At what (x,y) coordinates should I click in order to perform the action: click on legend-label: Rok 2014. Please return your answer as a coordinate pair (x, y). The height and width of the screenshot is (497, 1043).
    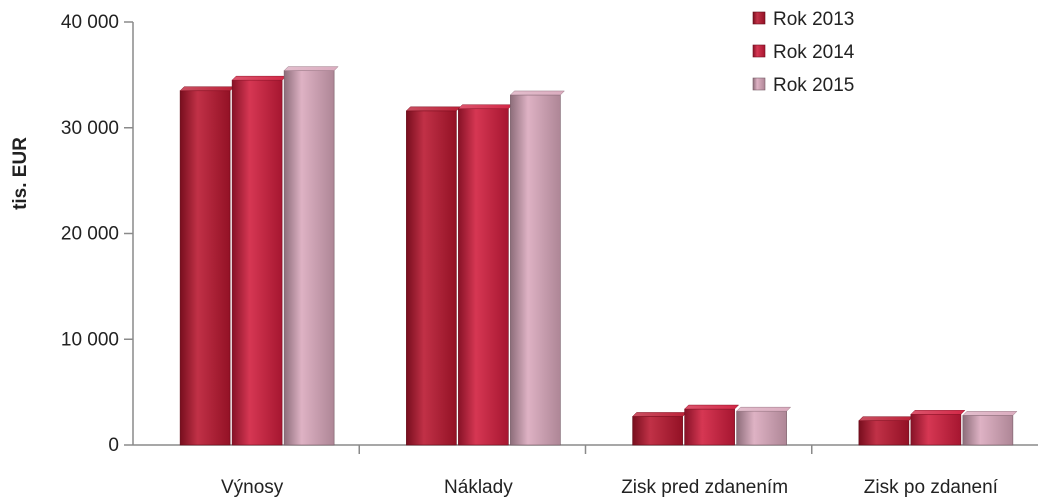
    Looking at the image, I should click on (814, 52).